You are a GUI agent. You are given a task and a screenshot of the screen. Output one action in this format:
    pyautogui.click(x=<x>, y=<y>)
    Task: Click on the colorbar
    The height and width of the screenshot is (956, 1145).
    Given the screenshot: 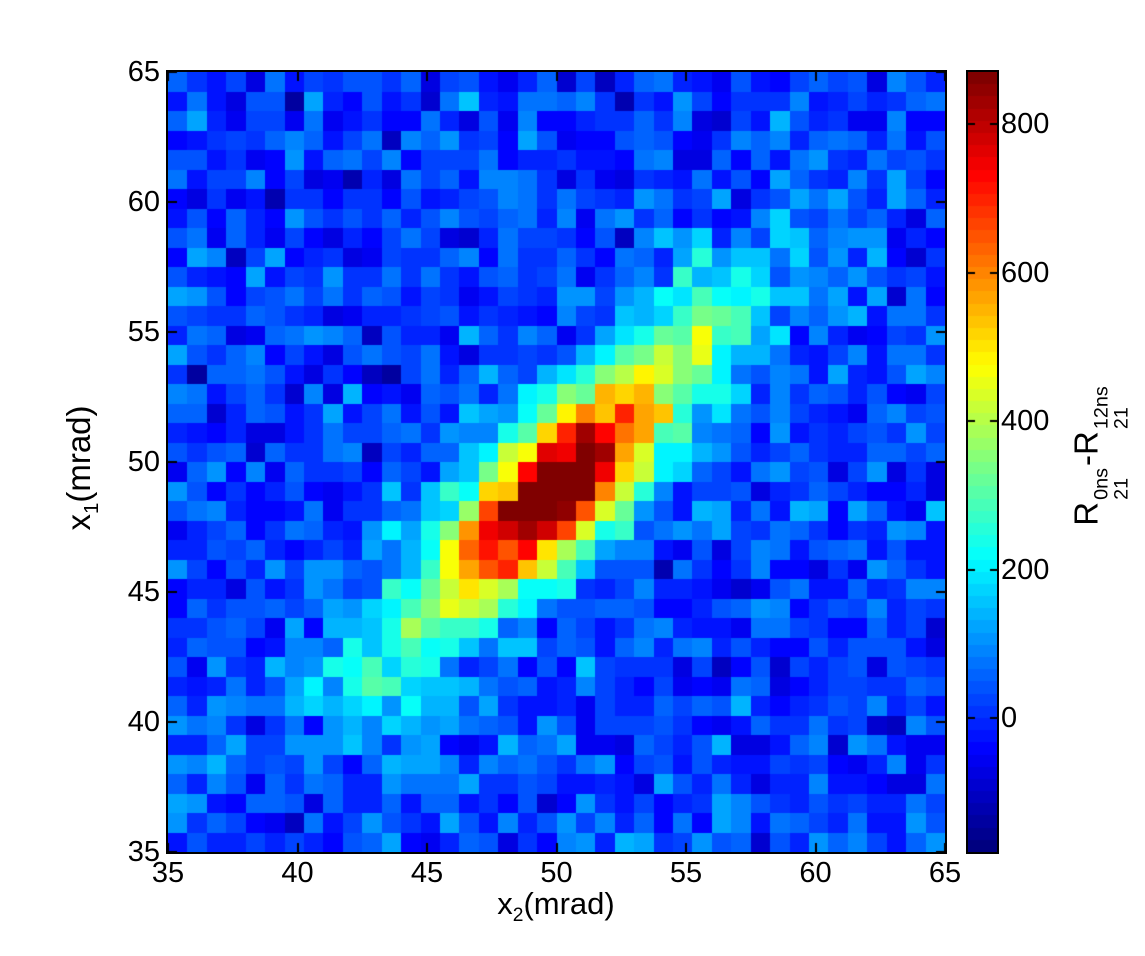 What is the action you would take?
    pyautogui.click(x=982, y=462)
    